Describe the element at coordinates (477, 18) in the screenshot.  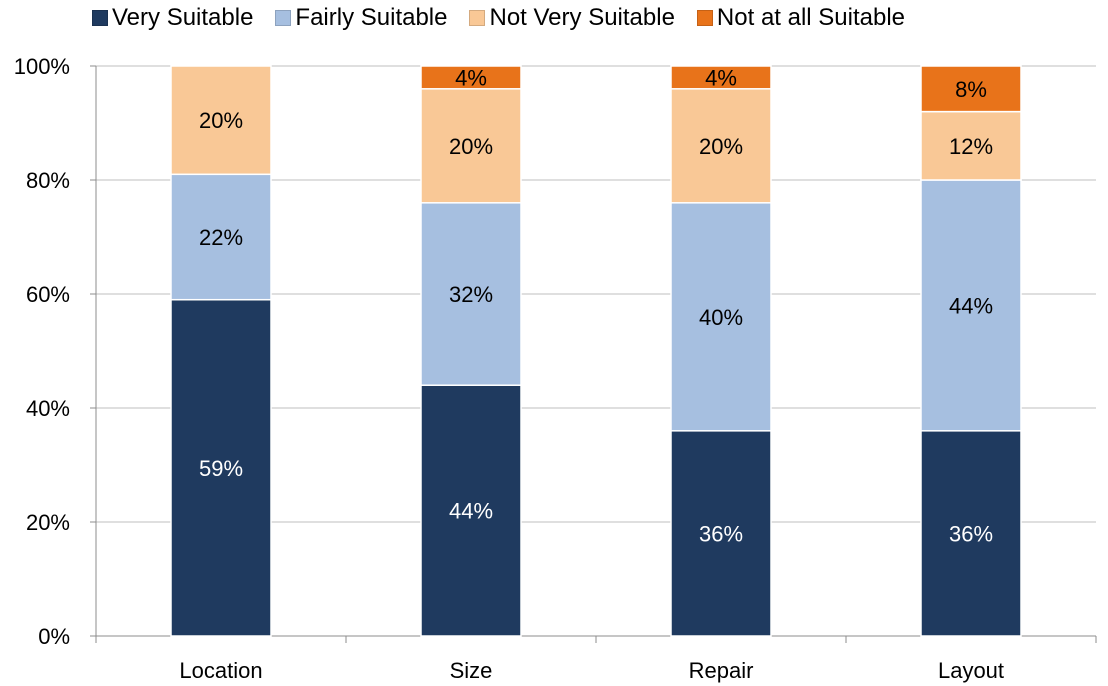
I see `legend-swatch-not-very-suitable` at that location.